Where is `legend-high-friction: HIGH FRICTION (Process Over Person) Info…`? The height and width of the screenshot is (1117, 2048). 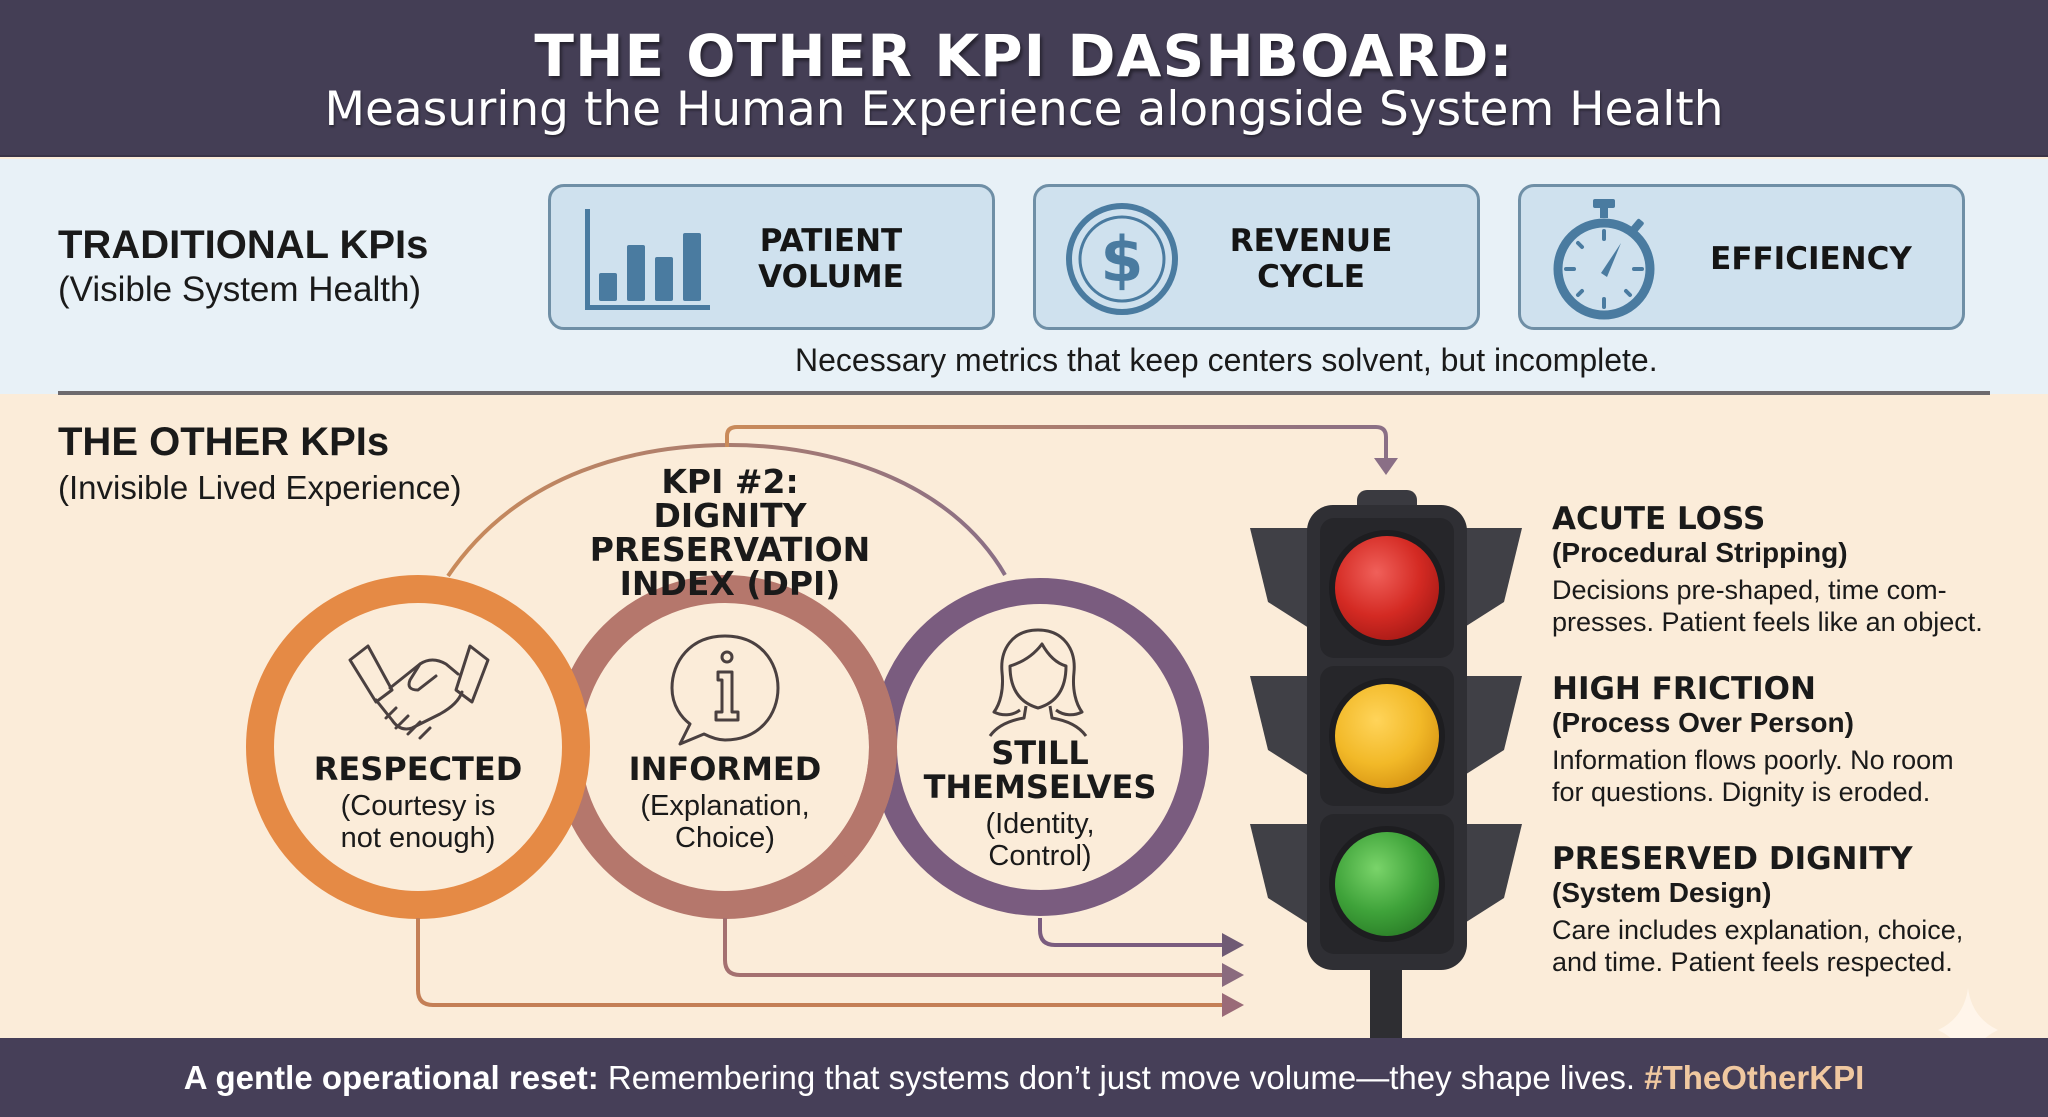
legend-high-friction: HIGH FRICTION (Process Over Person) Info… is located at coordinates (1753, 739).